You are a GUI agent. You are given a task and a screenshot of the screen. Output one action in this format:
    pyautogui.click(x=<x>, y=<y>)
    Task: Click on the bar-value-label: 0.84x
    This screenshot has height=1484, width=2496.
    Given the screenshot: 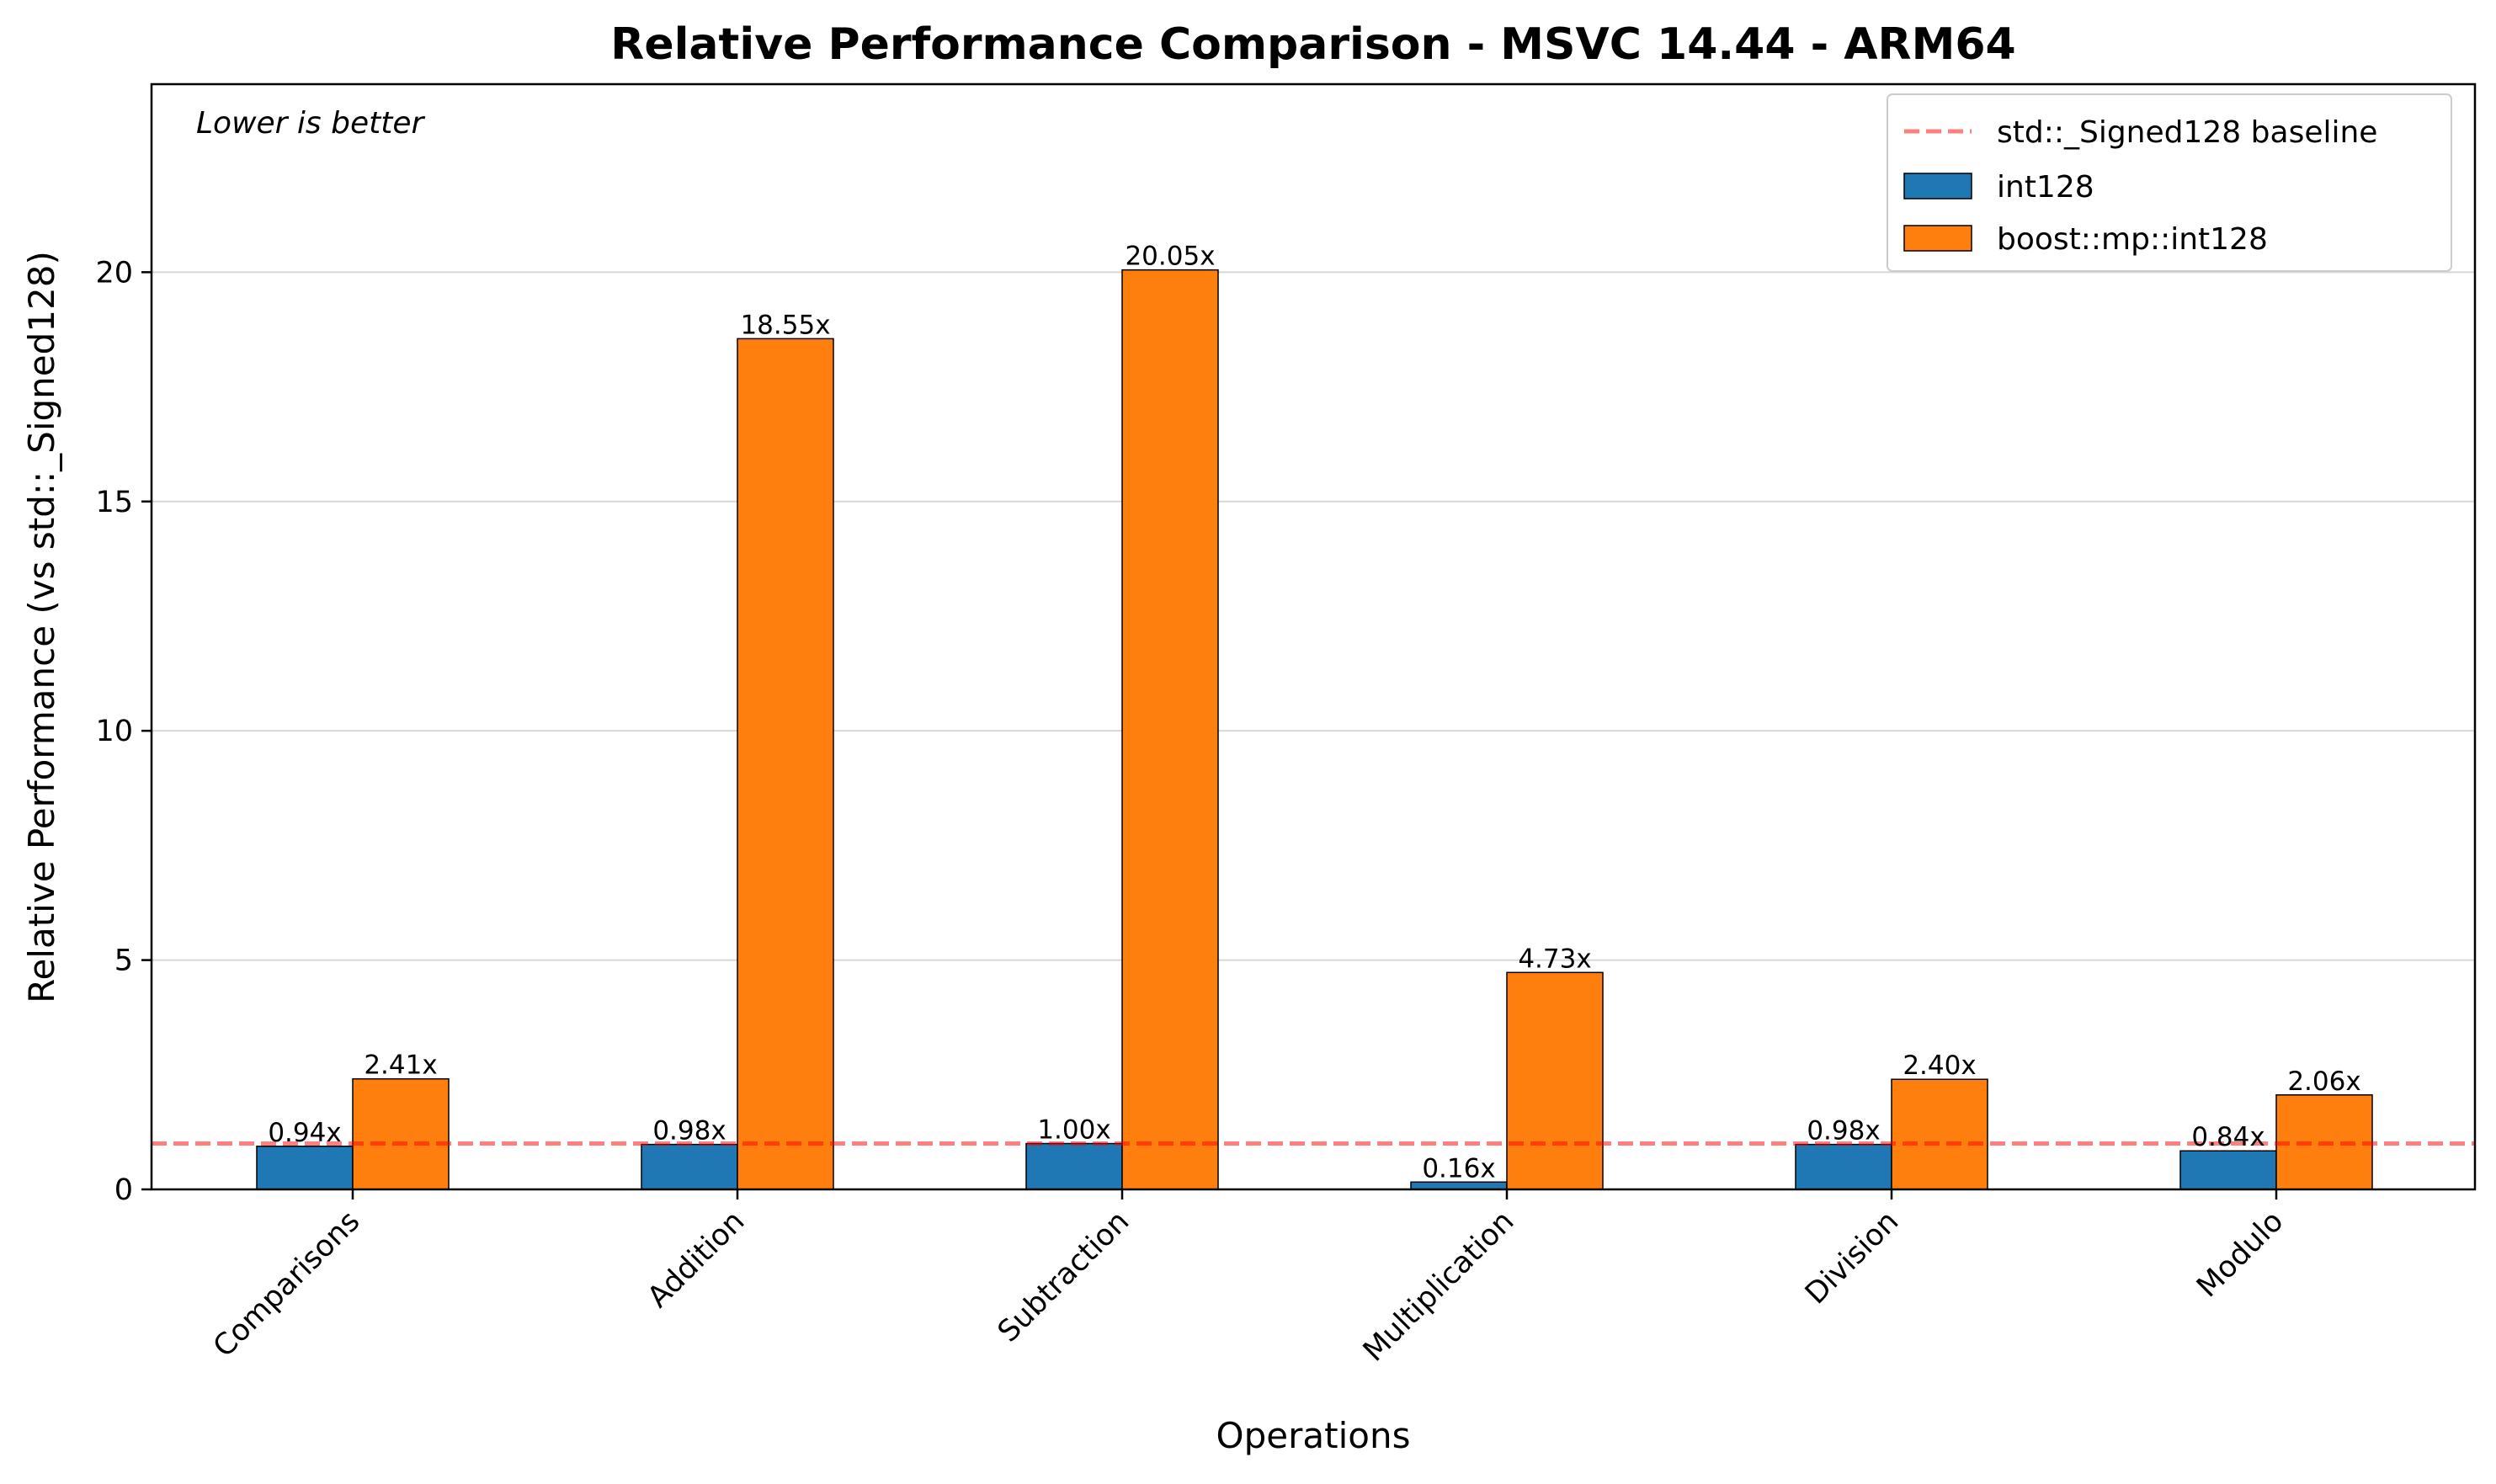 What is the action you would take?
    pyautogui.click(x=2227, y=1137)
    